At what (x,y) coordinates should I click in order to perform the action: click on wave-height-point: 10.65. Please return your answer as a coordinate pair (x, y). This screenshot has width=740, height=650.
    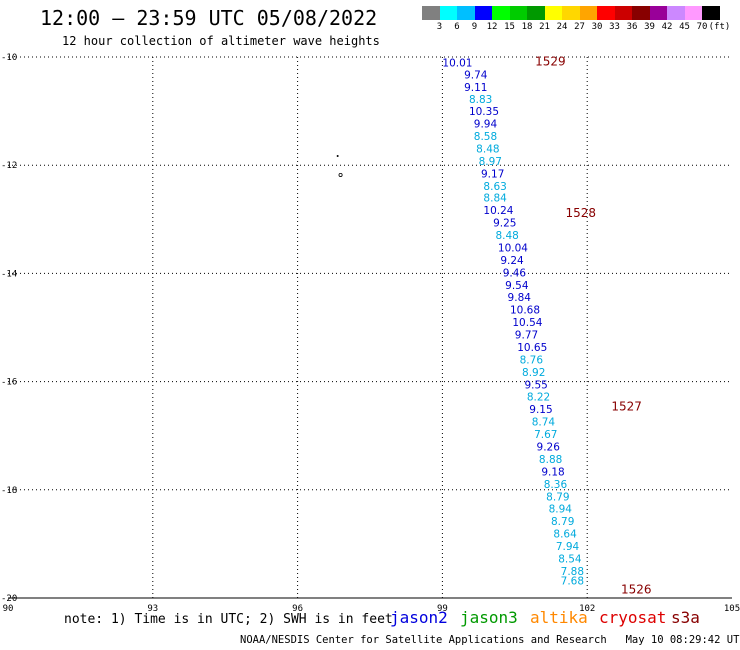
    Looking at the image, I should click on (532, 348).